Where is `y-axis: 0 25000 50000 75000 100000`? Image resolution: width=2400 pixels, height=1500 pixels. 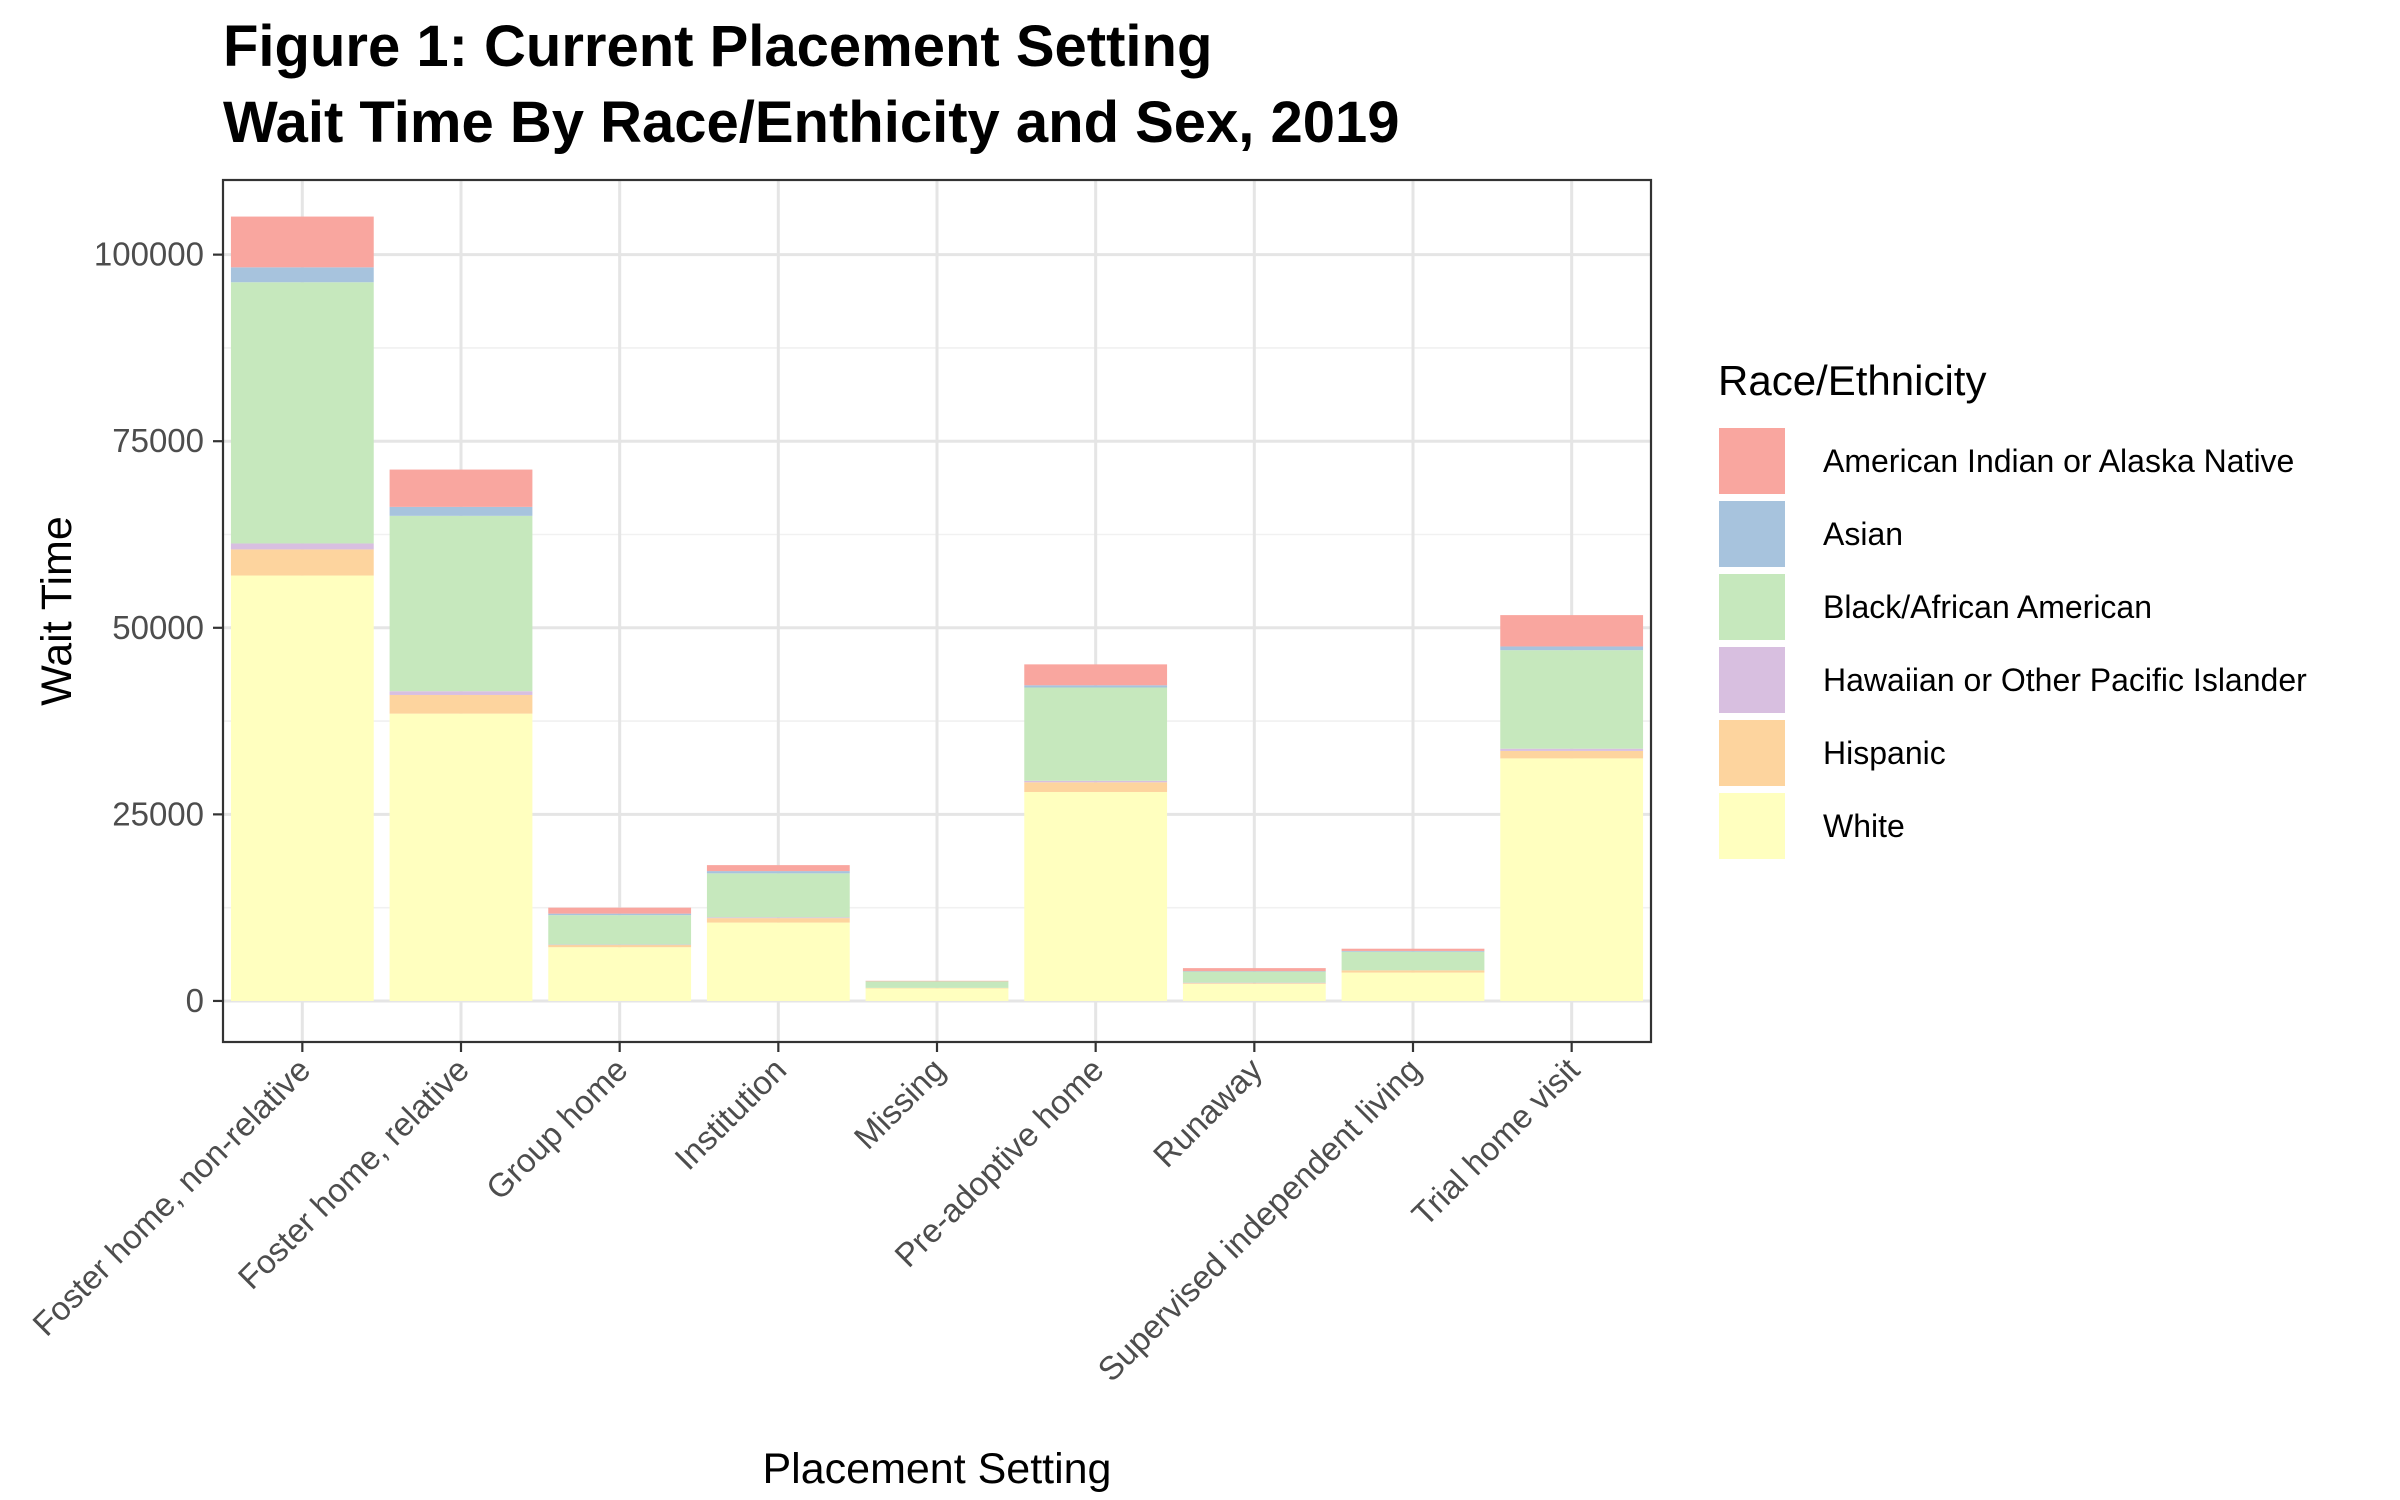
y-axis: 0 25000 50000 75000 100000 is located at coordinates (158, 627).